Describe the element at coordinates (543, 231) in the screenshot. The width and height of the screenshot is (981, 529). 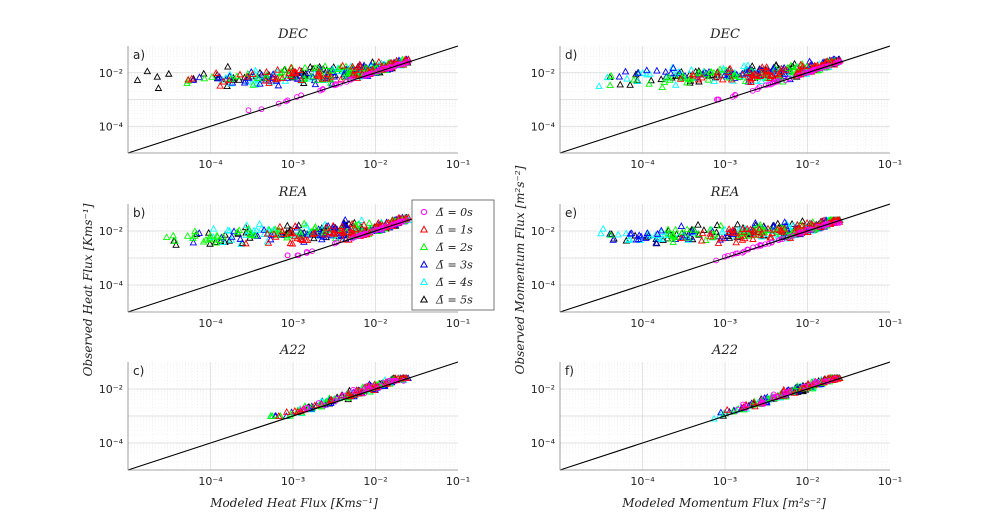
I see `y-tick-label: 10⁻²` at that location.